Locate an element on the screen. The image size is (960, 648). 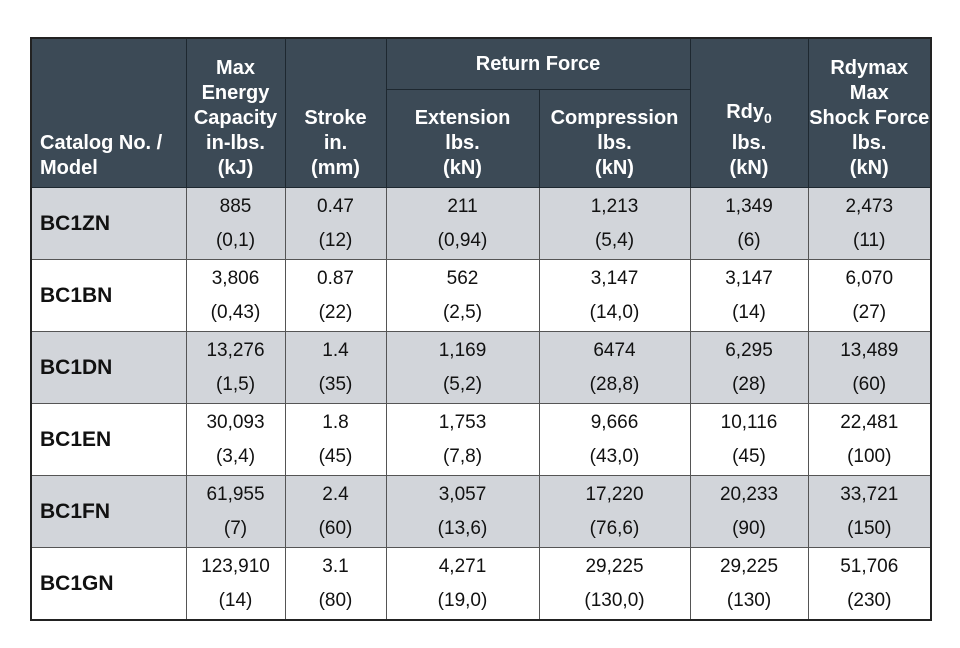
energy-cell: 61,955 (7) is located at coordinates (235, 511).